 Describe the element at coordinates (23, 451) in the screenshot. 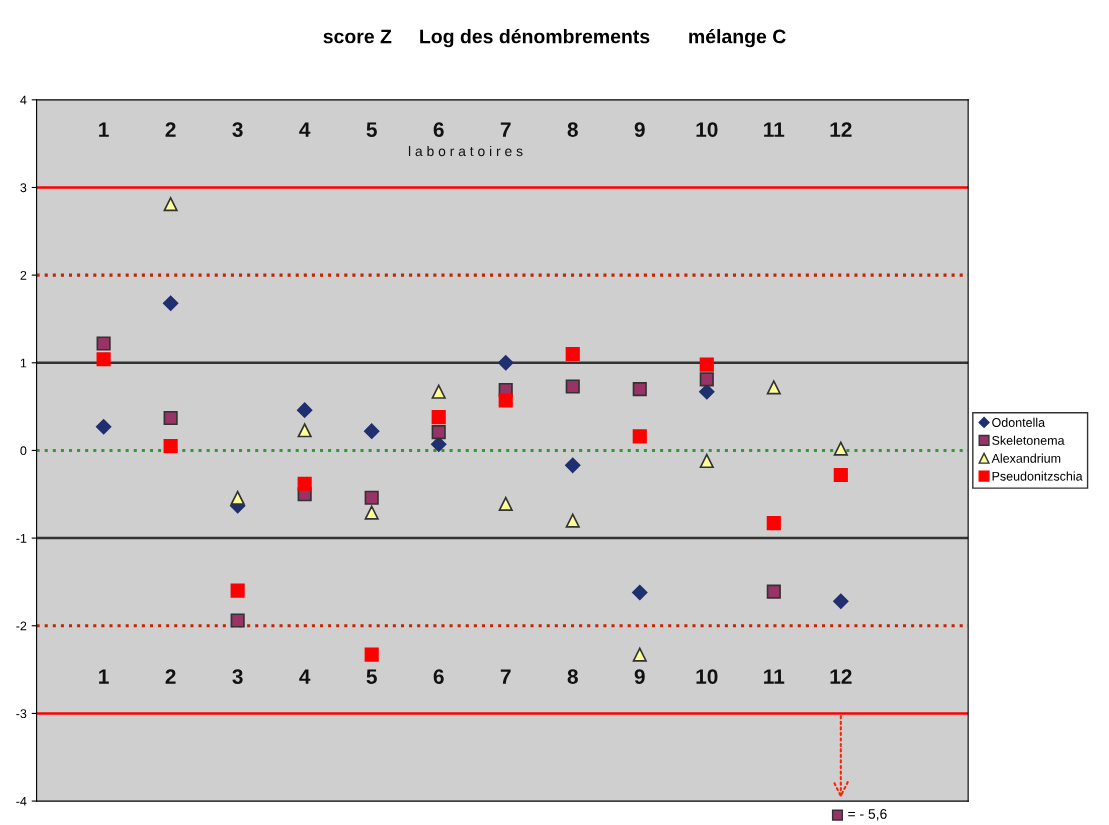

I see `y-tick-label: 0` at that location.